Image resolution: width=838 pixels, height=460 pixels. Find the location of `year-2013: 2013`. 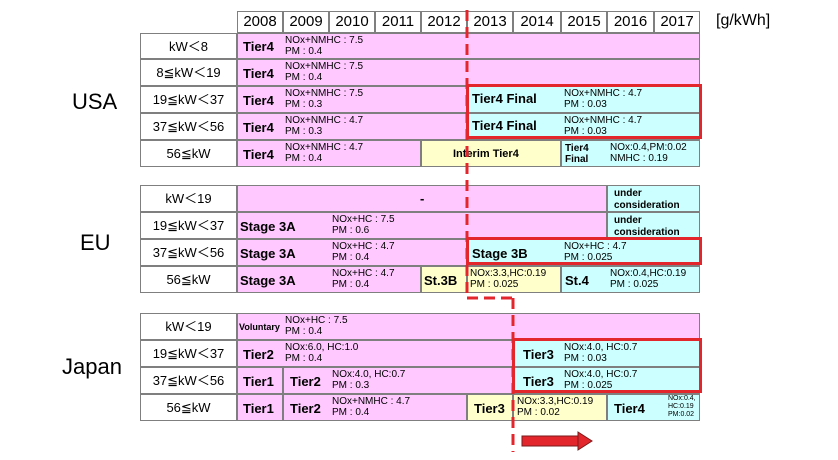

year-2013: 2013 is located at coordinates (490, 22).